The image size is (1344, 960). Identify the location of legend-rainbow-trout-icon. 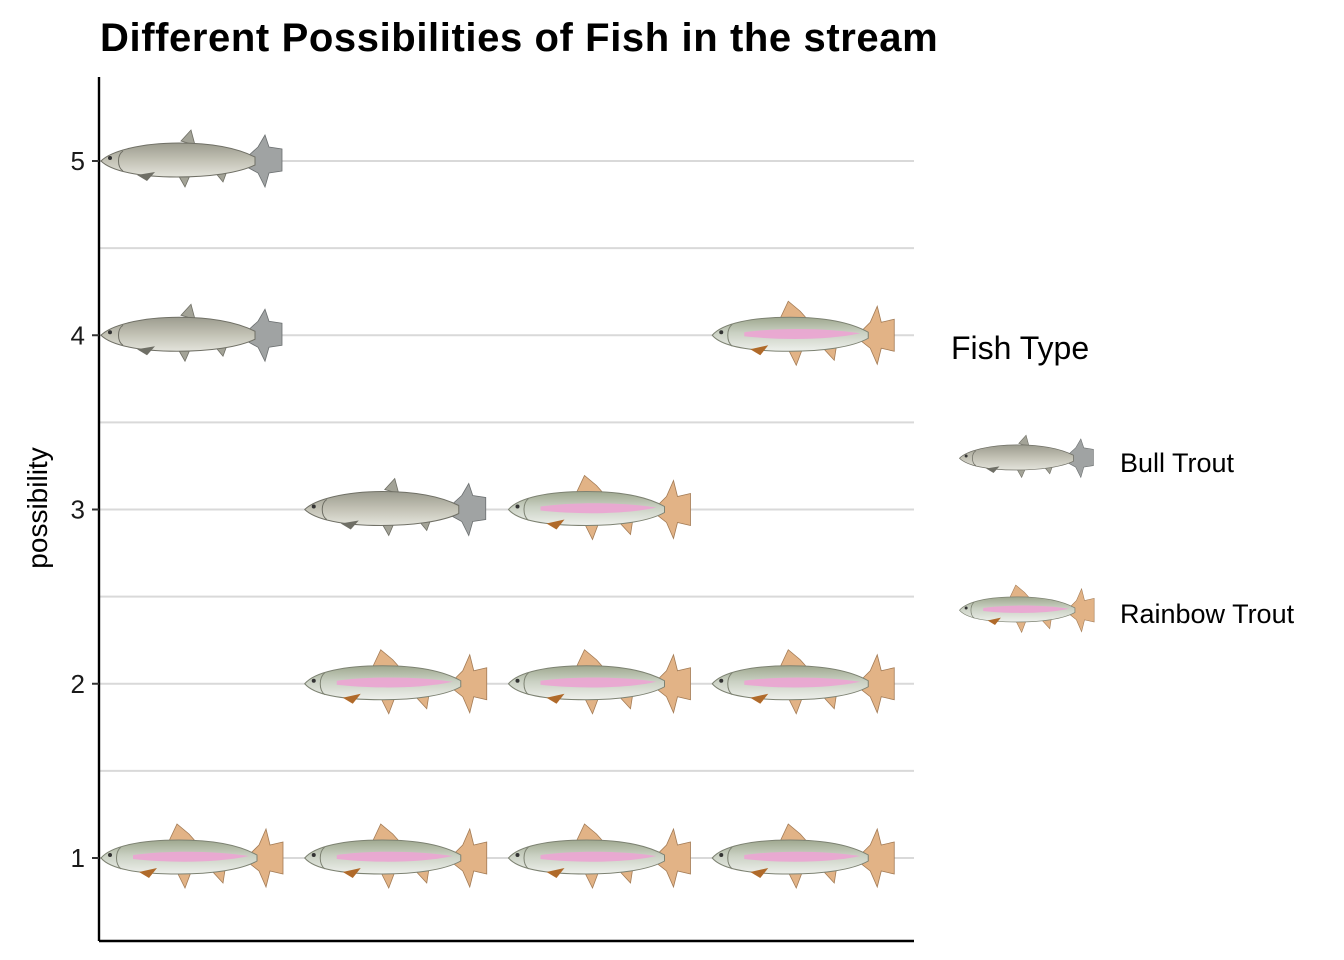
(1027, 608).